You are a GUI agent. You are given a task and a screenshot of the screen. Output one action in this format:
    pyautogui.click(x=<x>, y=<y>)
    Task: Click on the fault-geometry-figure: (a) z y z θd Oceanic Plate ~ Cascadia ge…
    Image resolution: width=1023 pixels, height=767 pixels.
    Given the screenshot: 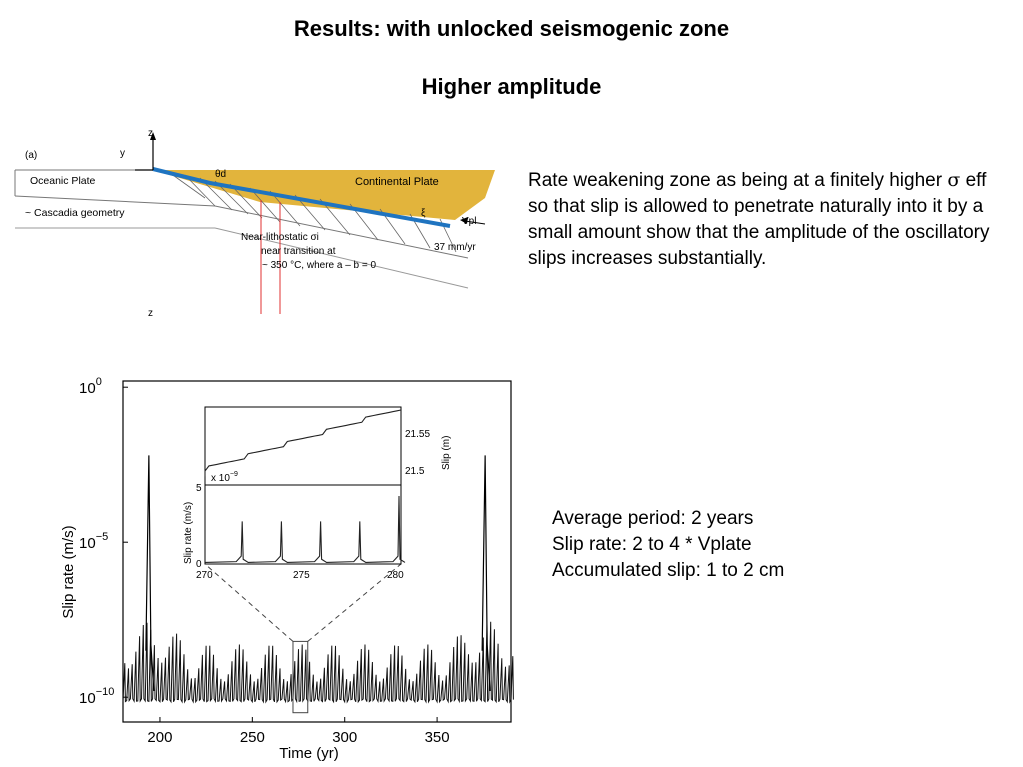 What is the action you would take?
    pyautogui.click(x=254, y=223)
    